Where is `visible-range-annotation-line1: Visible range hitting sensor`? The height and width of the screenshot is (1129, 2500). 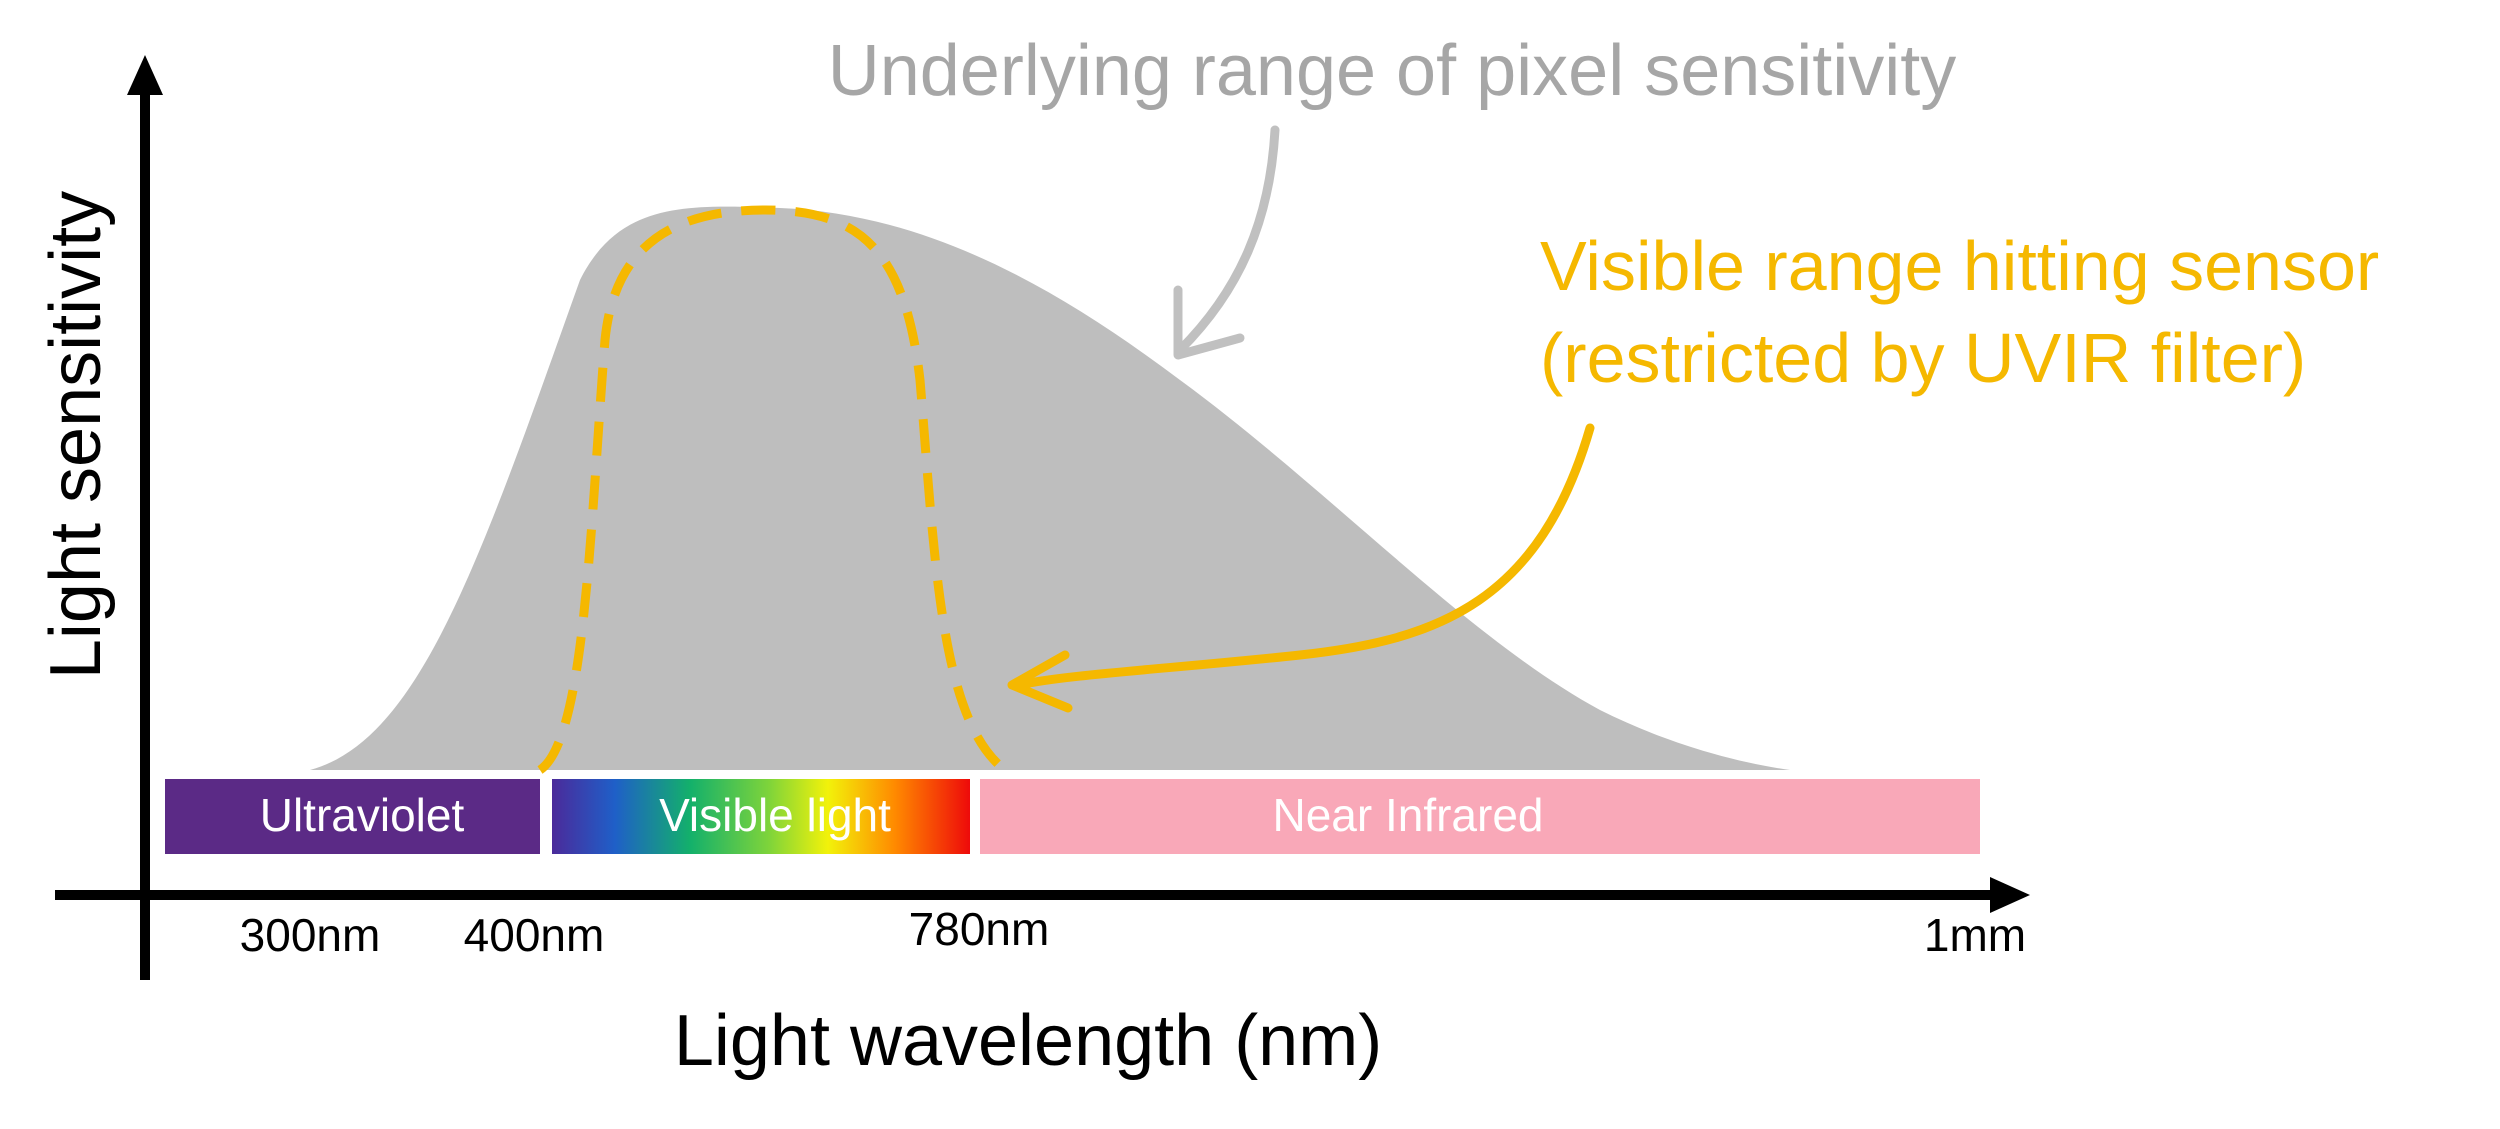
visible-range-annotation-line1: Visible range hitting sensor is located at coordinates (1959, 266).